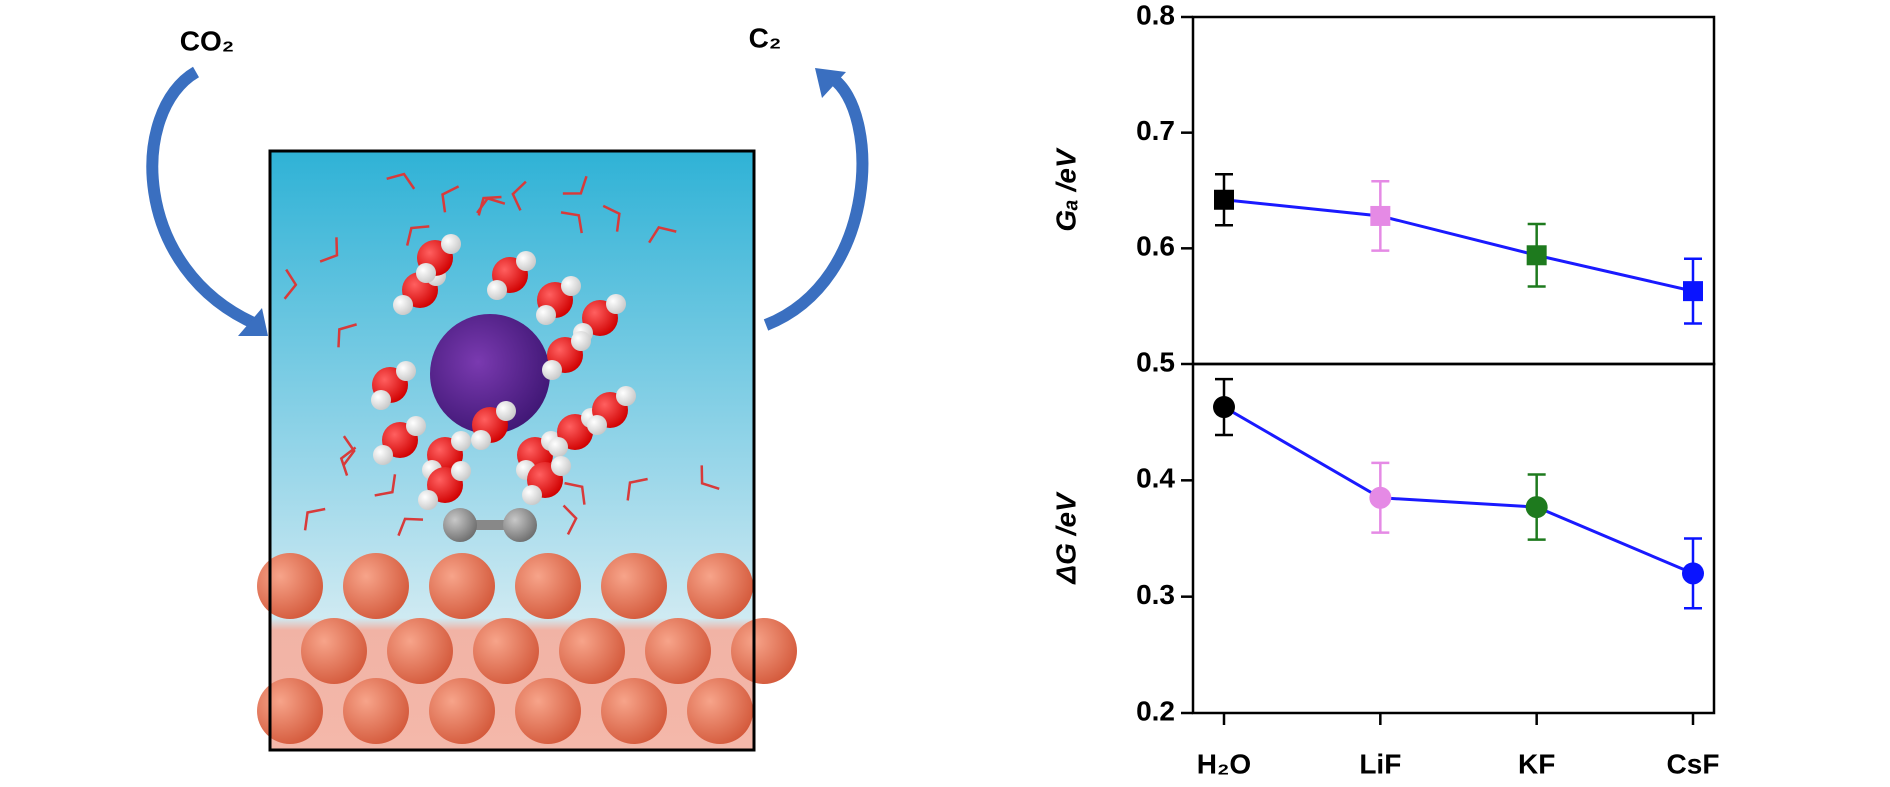 The height and width of the screenshot is (787, 1890). Describe the element at coordinates (1155, 130) in the screenshot. I see `y-tick-label: 0.7` at that location.